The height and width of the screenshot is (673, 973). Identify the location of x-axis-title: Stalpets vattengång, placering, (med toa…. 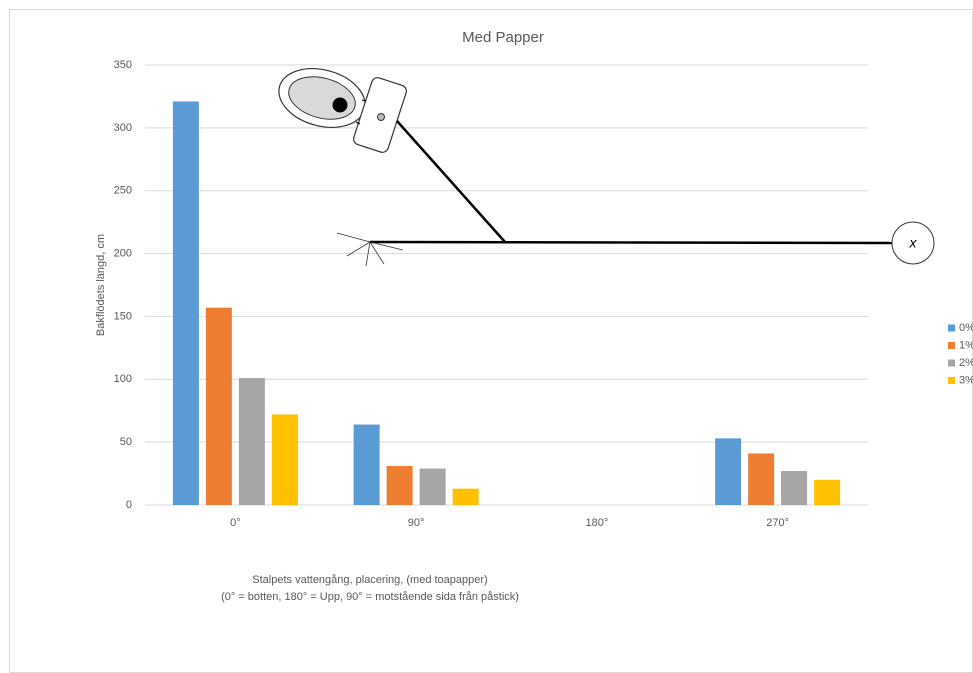
(369, 580).